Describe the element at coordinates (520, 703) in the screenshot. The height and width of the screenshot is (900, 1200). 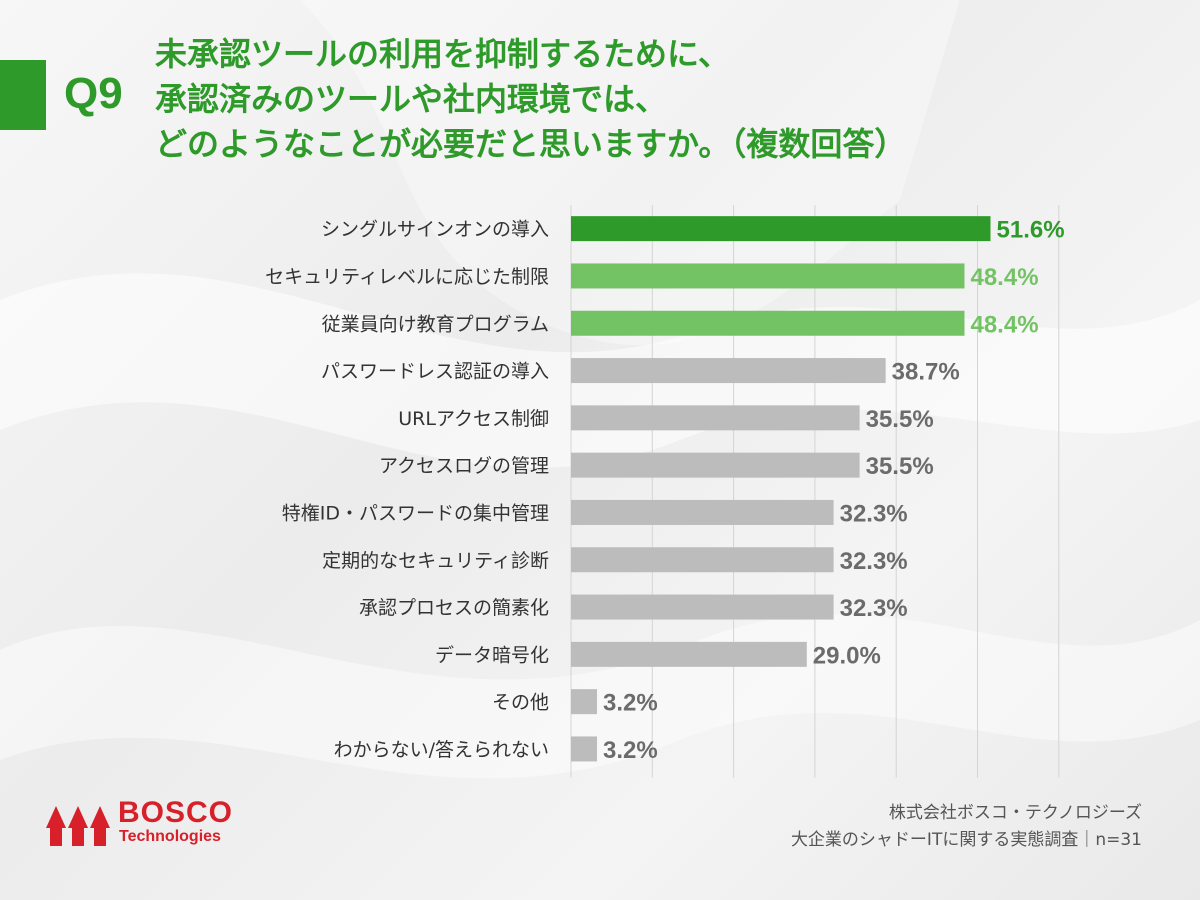
I see `category-label: その他` at that location.